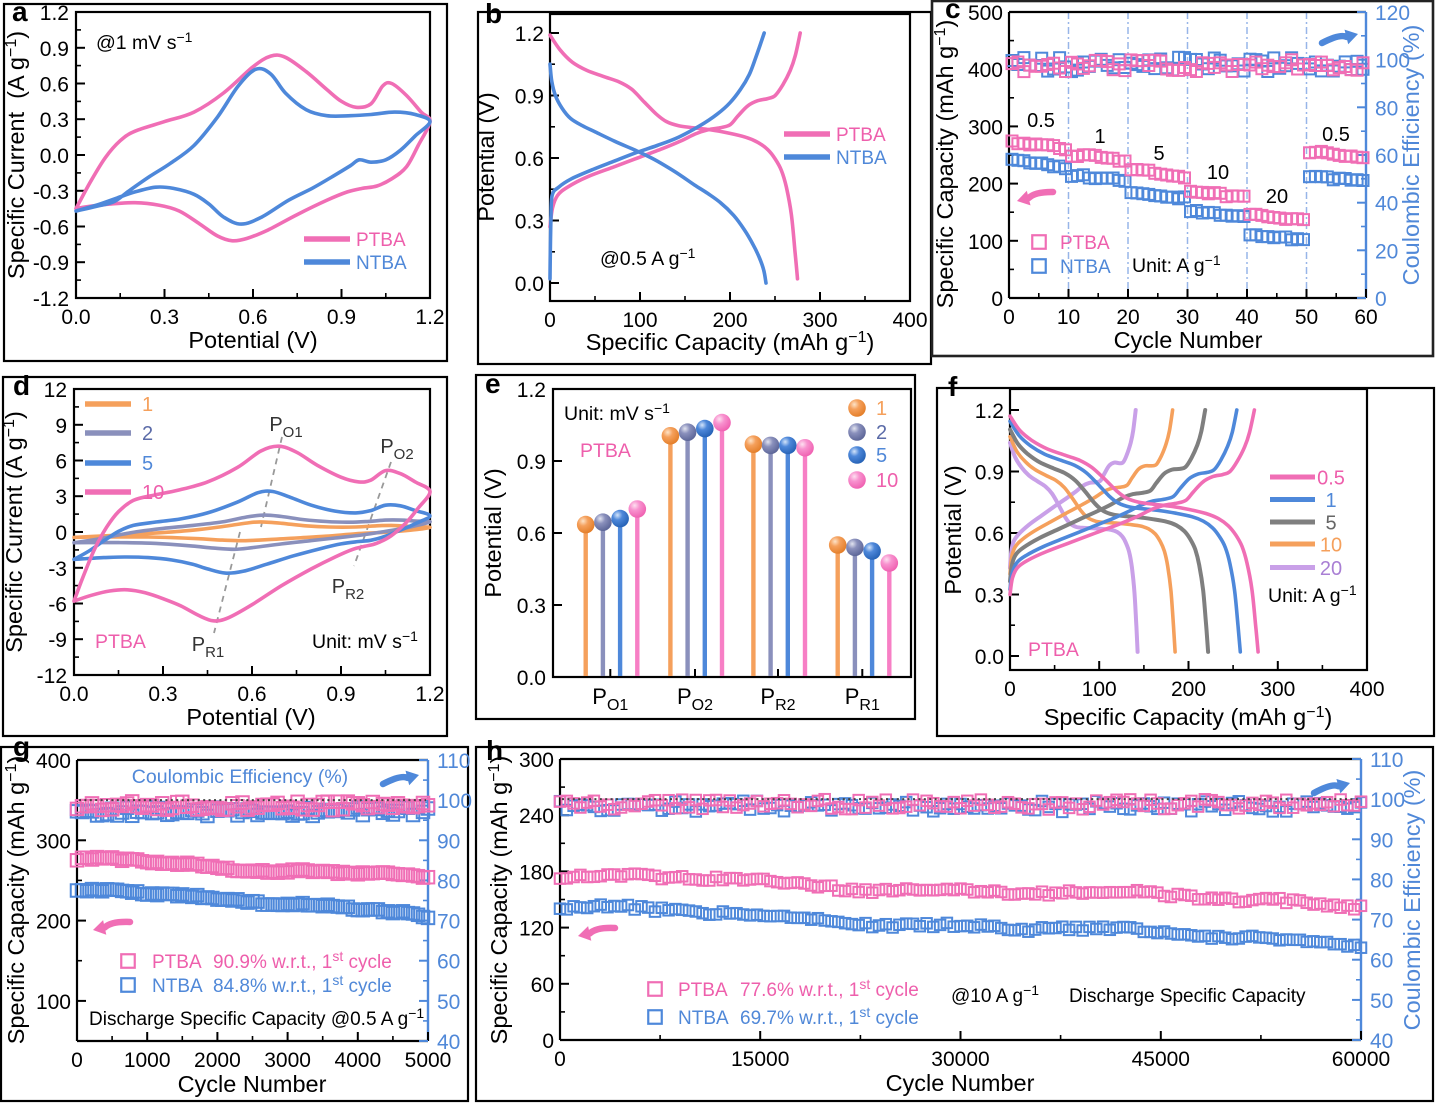 Image resolution: width=1436 pixels, height=1104 pixels. Describe the element at coordinates (357, 1060) in the screenshot. I see `svg-text: 4000` at that location.